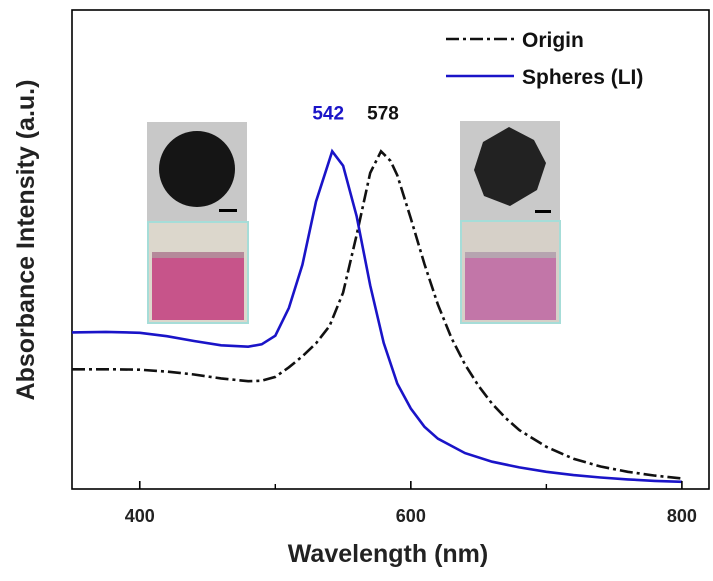 The height and width of the screenshot is (581, 713). Describe the element at coordinates (26, 240) in the screenshot. I see `y-axis-title: Absorbance Intensity (a.u.)` at that location.